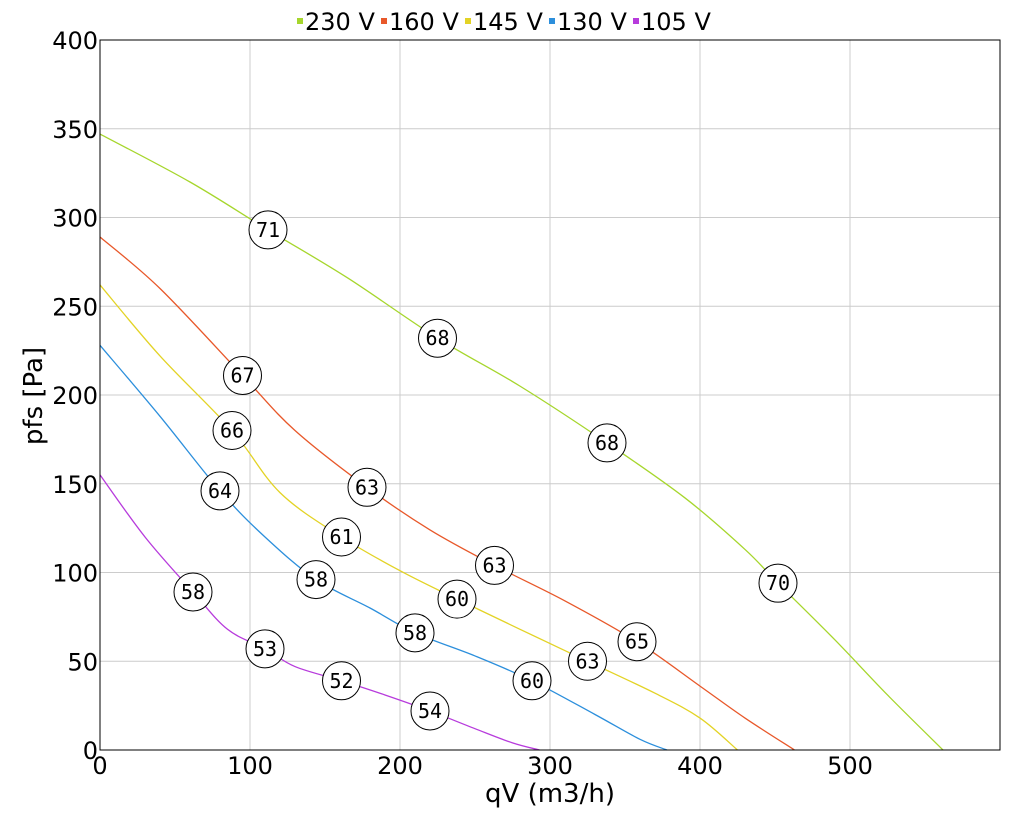 This screenshot has height=820, width=1020. I want to click on x-tick-label: 100, so click(250, 766).